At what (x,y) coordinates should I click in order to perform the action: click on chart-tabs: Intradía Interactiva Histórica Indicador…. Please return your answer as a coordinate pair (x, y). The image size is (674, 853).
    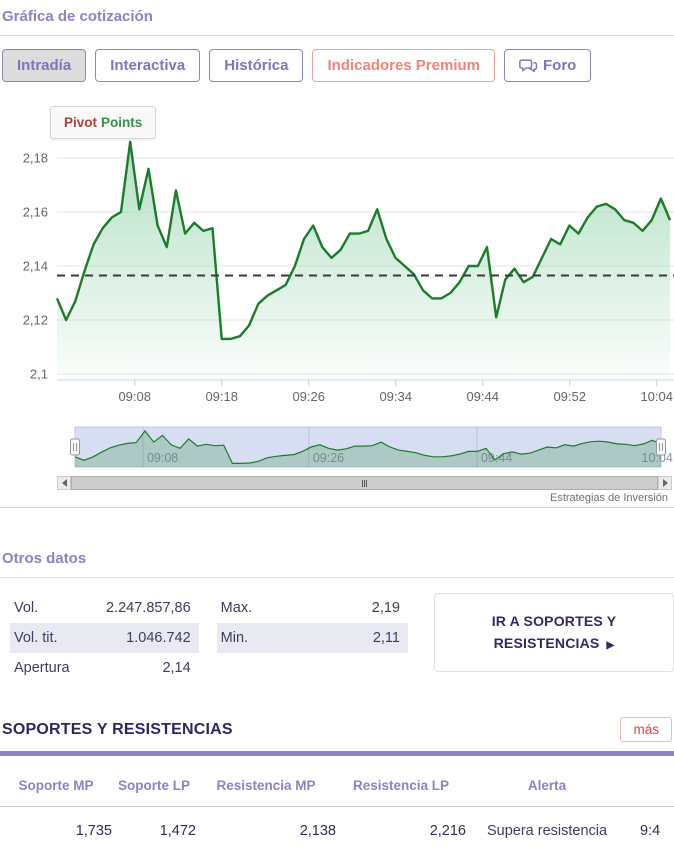
    Looking at the image, I should click on (337, 65).